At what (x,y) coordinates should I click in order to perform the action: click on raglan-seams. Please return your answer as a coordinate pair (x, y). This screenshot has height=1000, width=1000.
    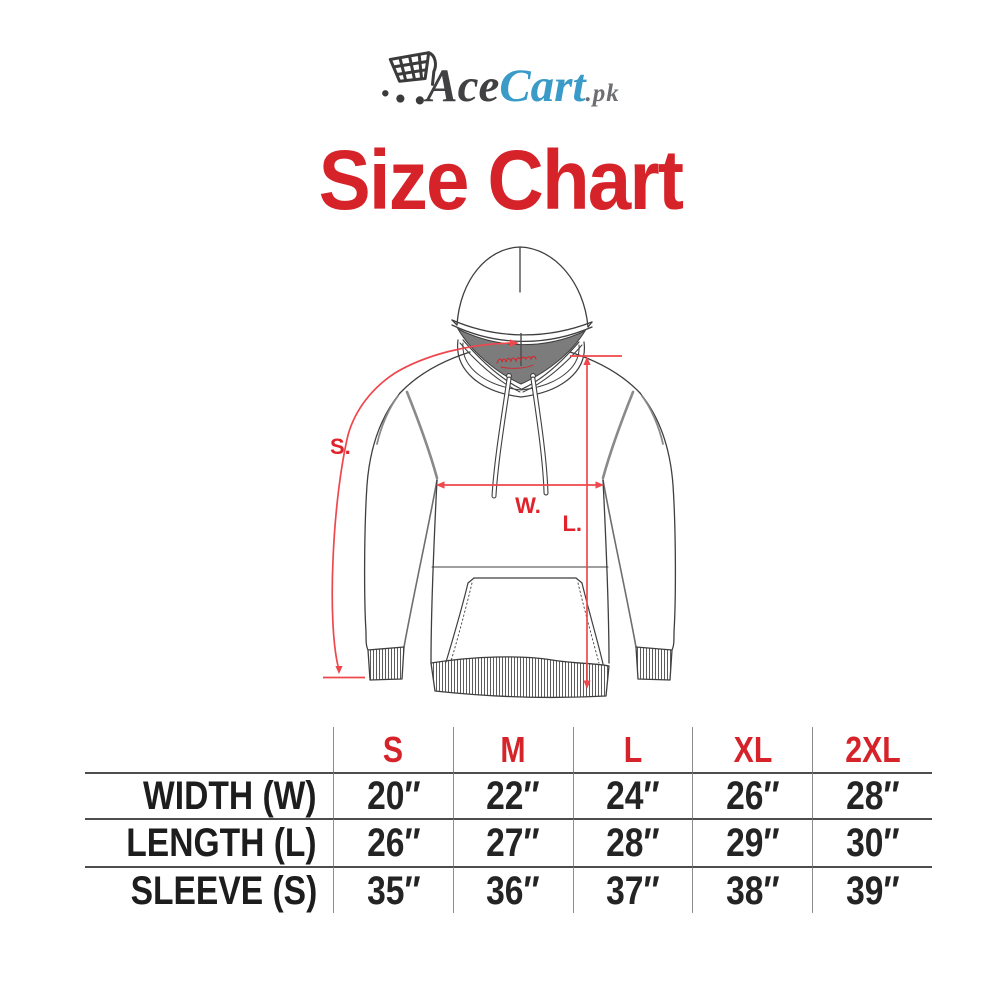
    Looking at the image, I should click on (520, 435).